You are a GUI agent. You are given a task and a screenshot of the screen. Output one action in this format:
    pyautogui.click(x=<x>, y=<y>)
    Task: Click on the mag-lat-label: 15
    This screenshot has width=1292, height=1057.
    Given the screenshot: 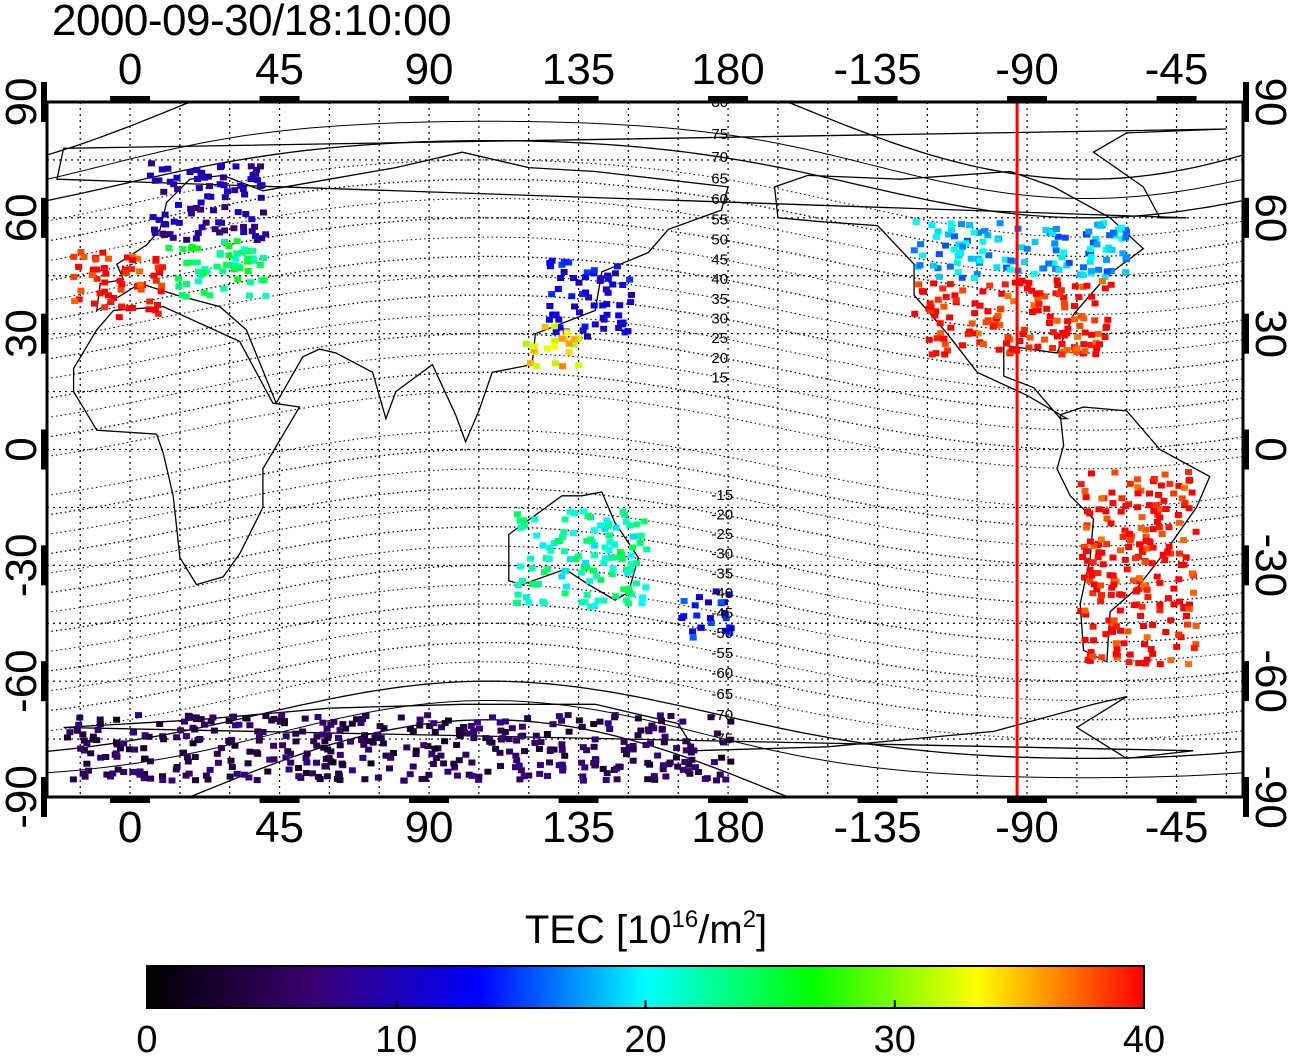 What is the action you would take?
    pyautogui.click(x=719, y=377)
    